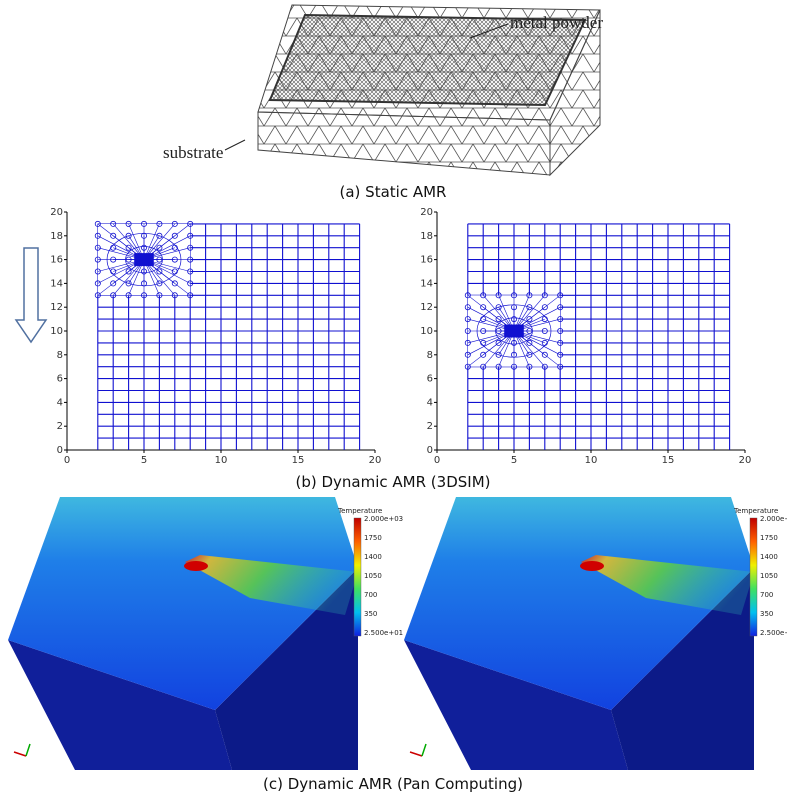  Describe the element at coordinates (393, 192) in the screenshot. I see `caption: (a) Static AMR` at that location.